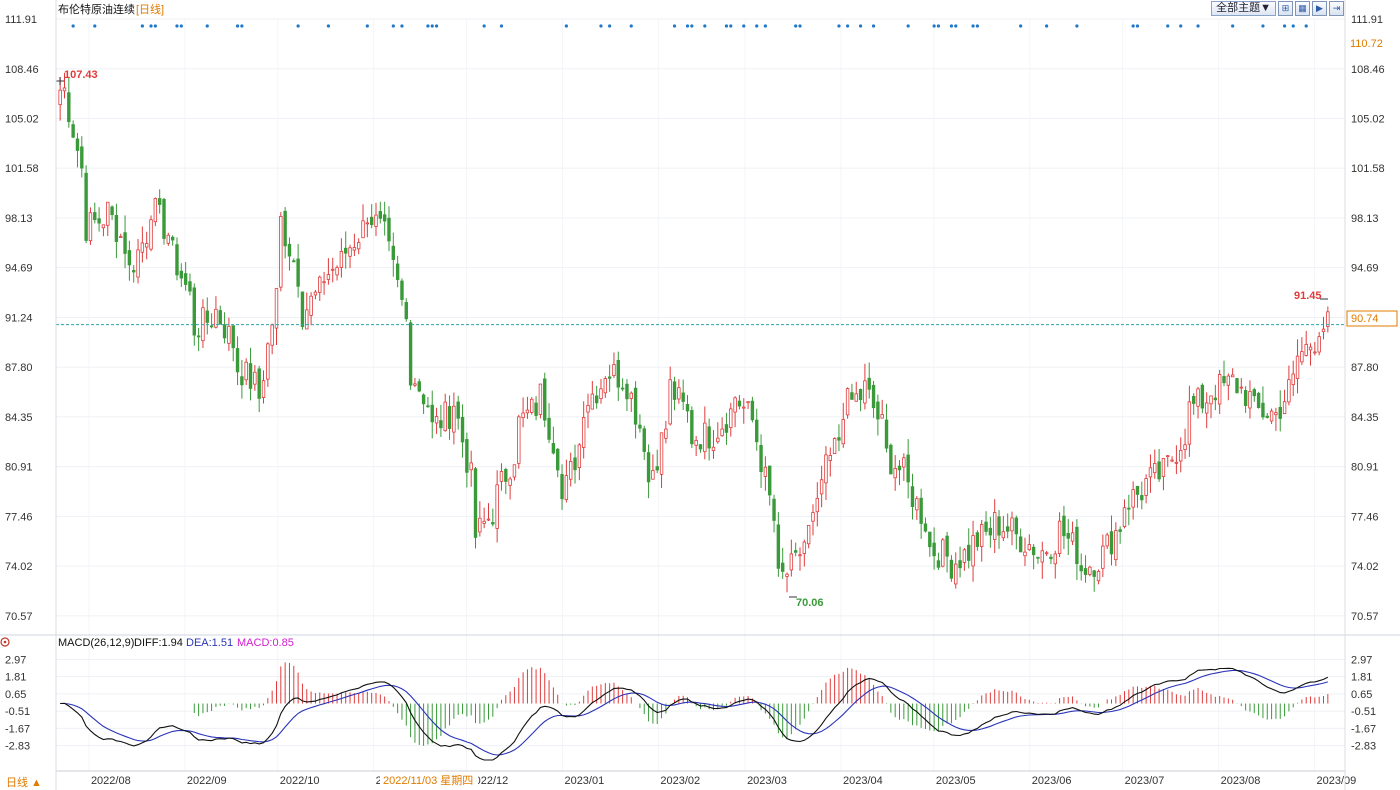 This screenshot has height=790, width=1400. Describe the element at coordinates (863, 781) in the screenshot. I see `time-tick: 2023/04` at that location.